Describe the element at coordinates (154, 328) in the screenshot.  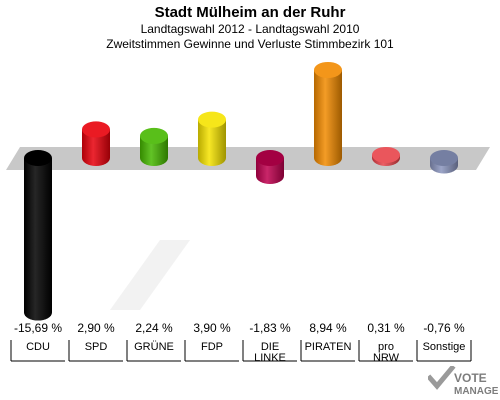
I see `value-label: 2,24 %` at that location.